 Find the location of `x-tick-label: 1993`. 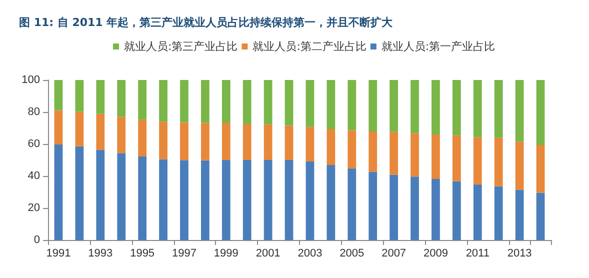

x-tick-label: 1993 is located at coordinates (100, 254).